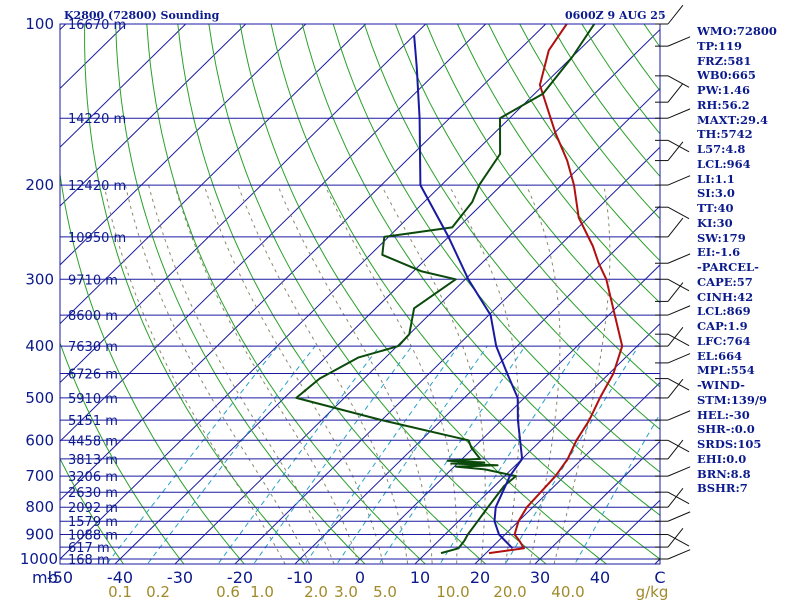  I want to click on mixing-ratio-label: 20.0, so click(509, 591).